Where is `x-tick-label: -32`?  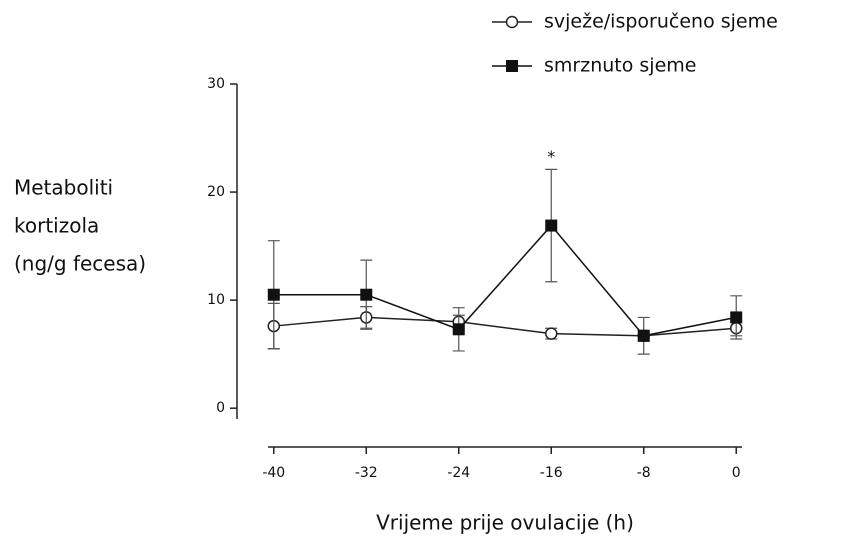 x-tick-label: -32 is located at coordinates (366, 473).